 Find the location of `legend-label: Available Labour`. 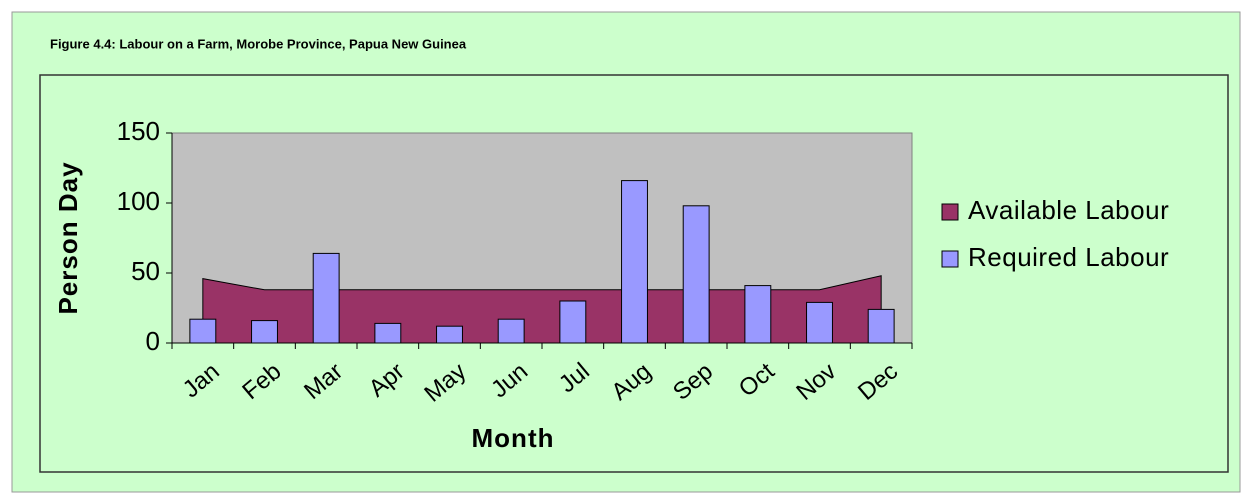

legend-label: Available Labour is located at coordinates (1068, 210).